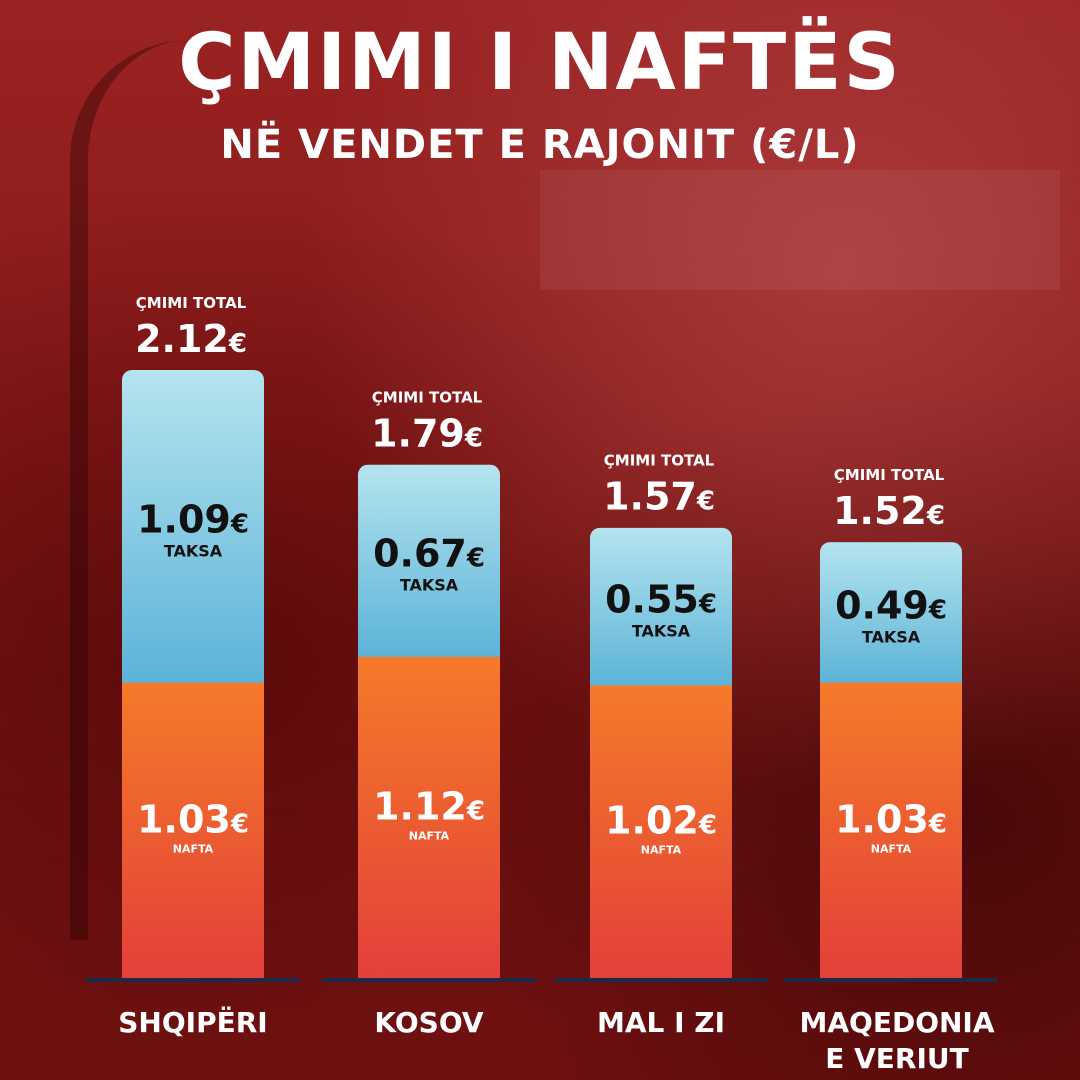 The image size is (1080, 1080). What do you see at coordinates (800, 230) in the screenshot?
I see `background-sign` at bounding box center [800, 230].